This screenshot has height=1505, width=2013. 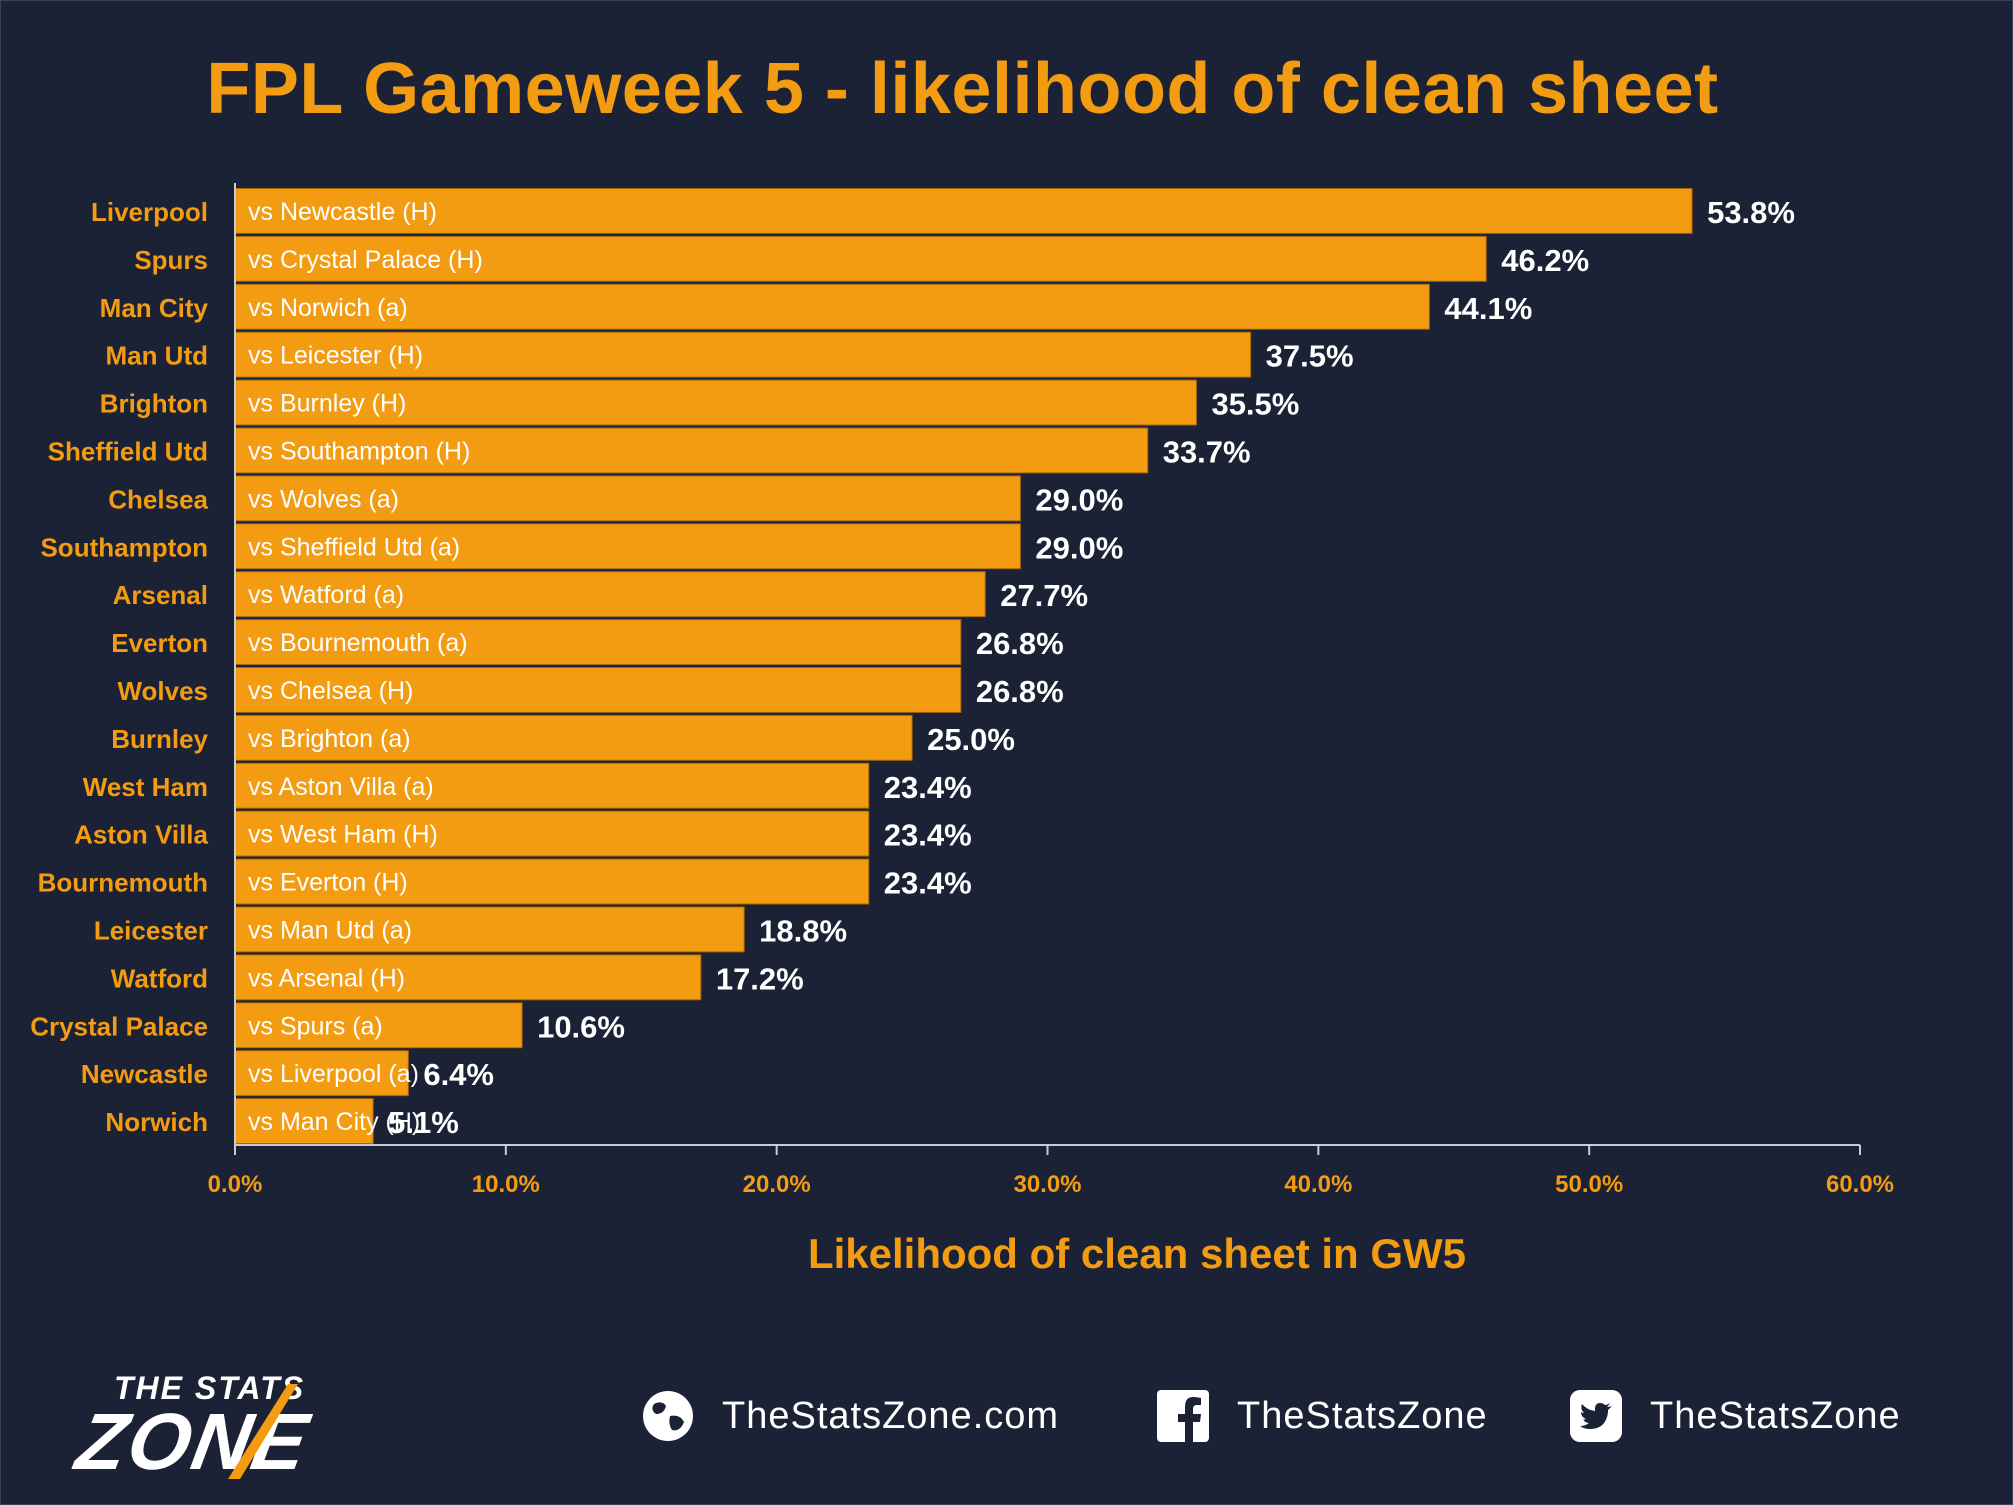 I want to click on category-label: Bournemouth, so click(x=123, y=883).